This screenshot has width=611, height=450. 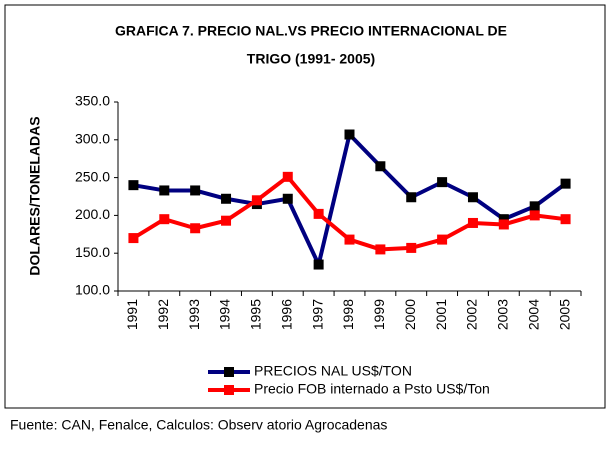 What do you see at coordinates (35, 195) in the screenshot?
I see `y-axis-label: DOLARES/TONELADAS` at bounding box center [35, 195].